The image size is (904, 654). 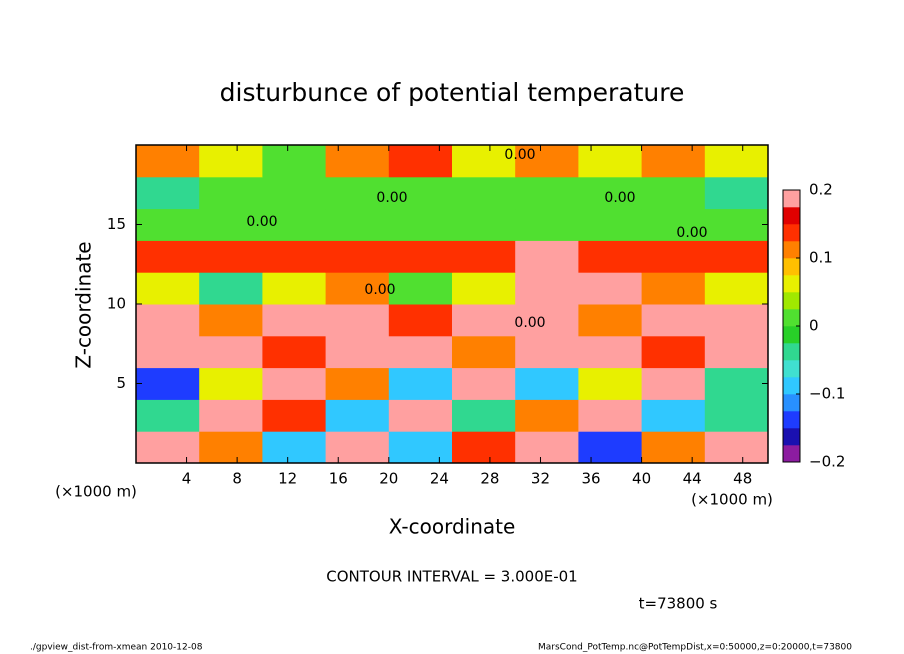 I want to click on x-tick-label: 12, so click(x=287, y=479).